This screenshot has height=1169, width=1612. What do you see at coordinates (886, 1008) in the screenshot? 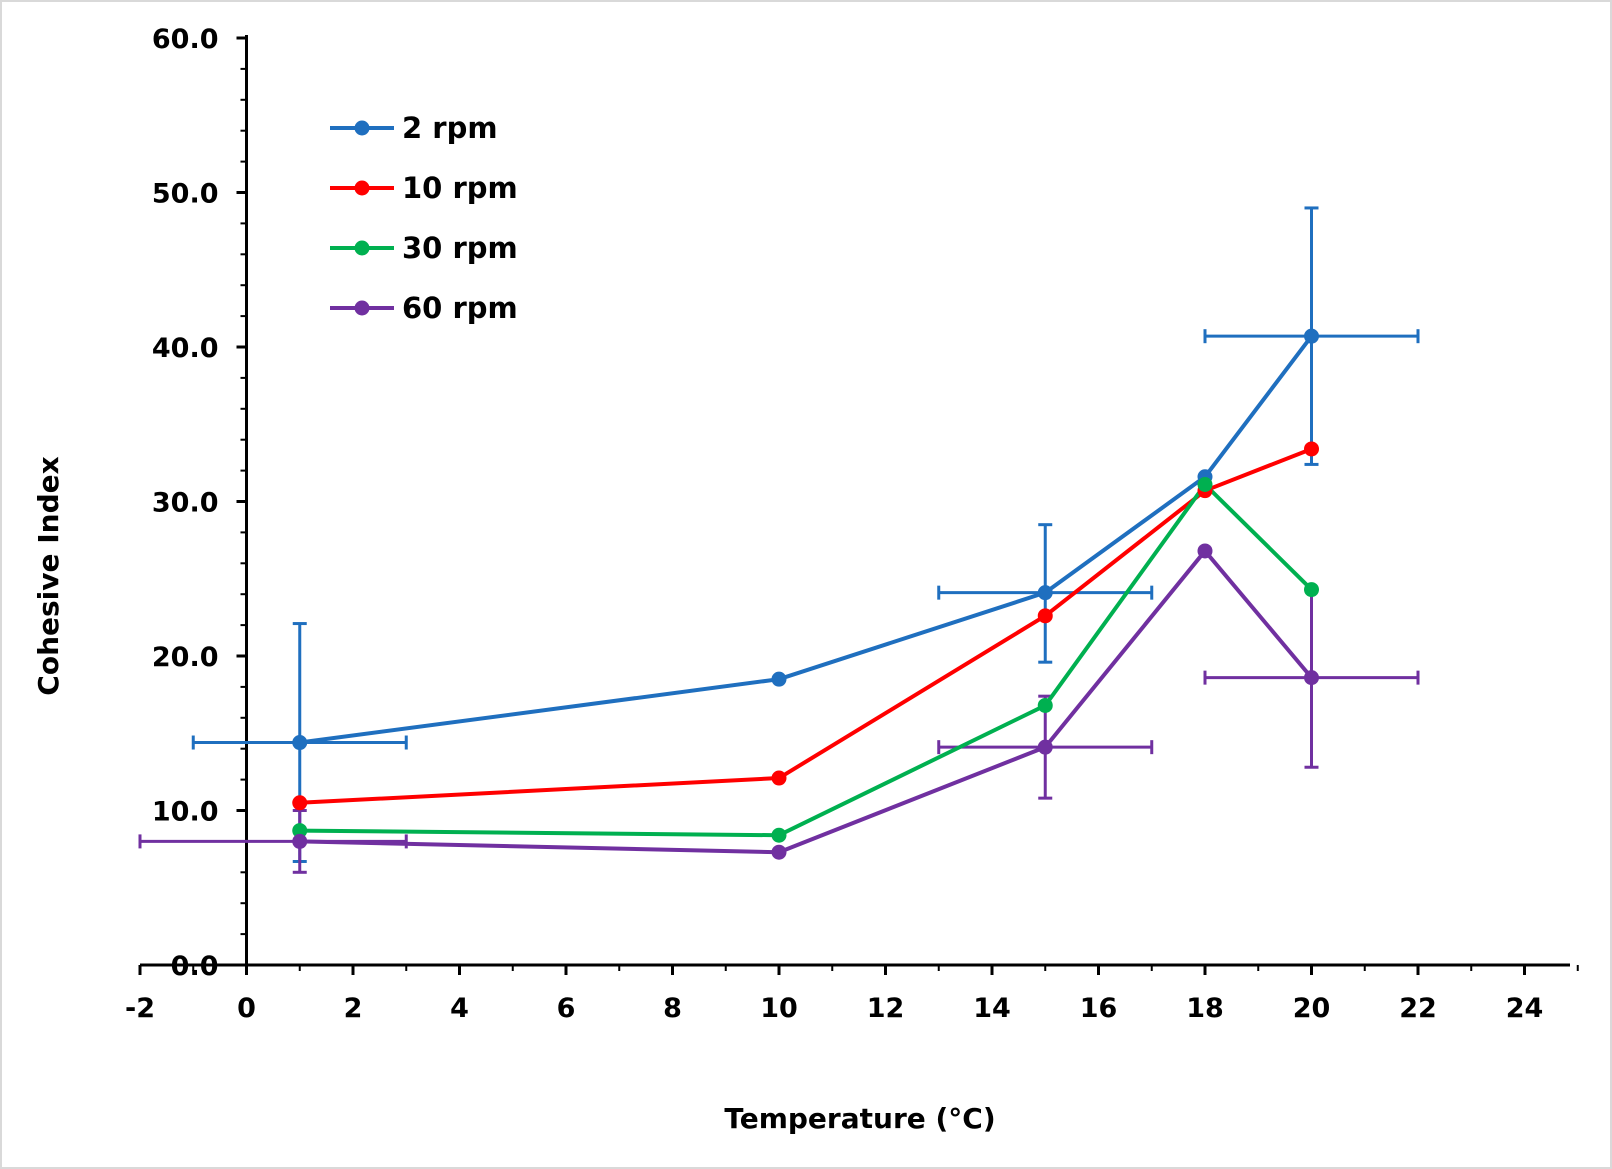
I see `x-tick-label: 12` at bounding box center [886, 1008].